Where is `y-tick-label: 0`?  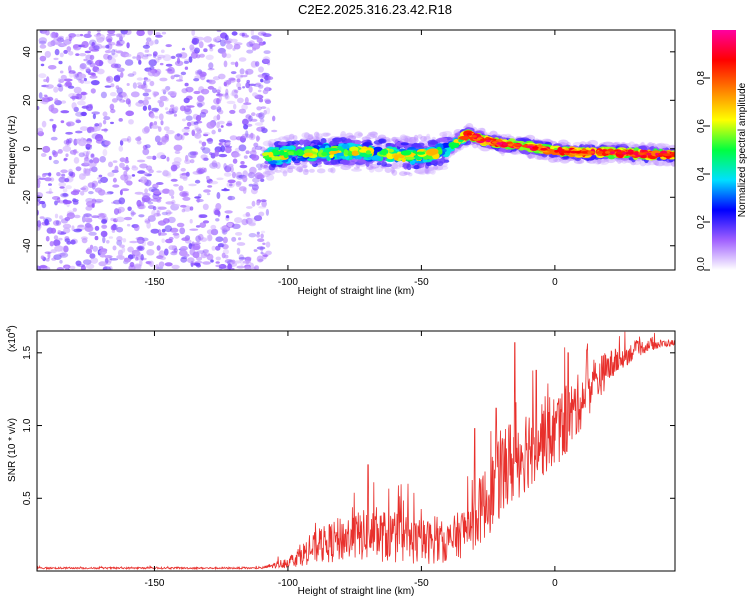
y-tick-label: 0 is located at coordinates (27, 149).